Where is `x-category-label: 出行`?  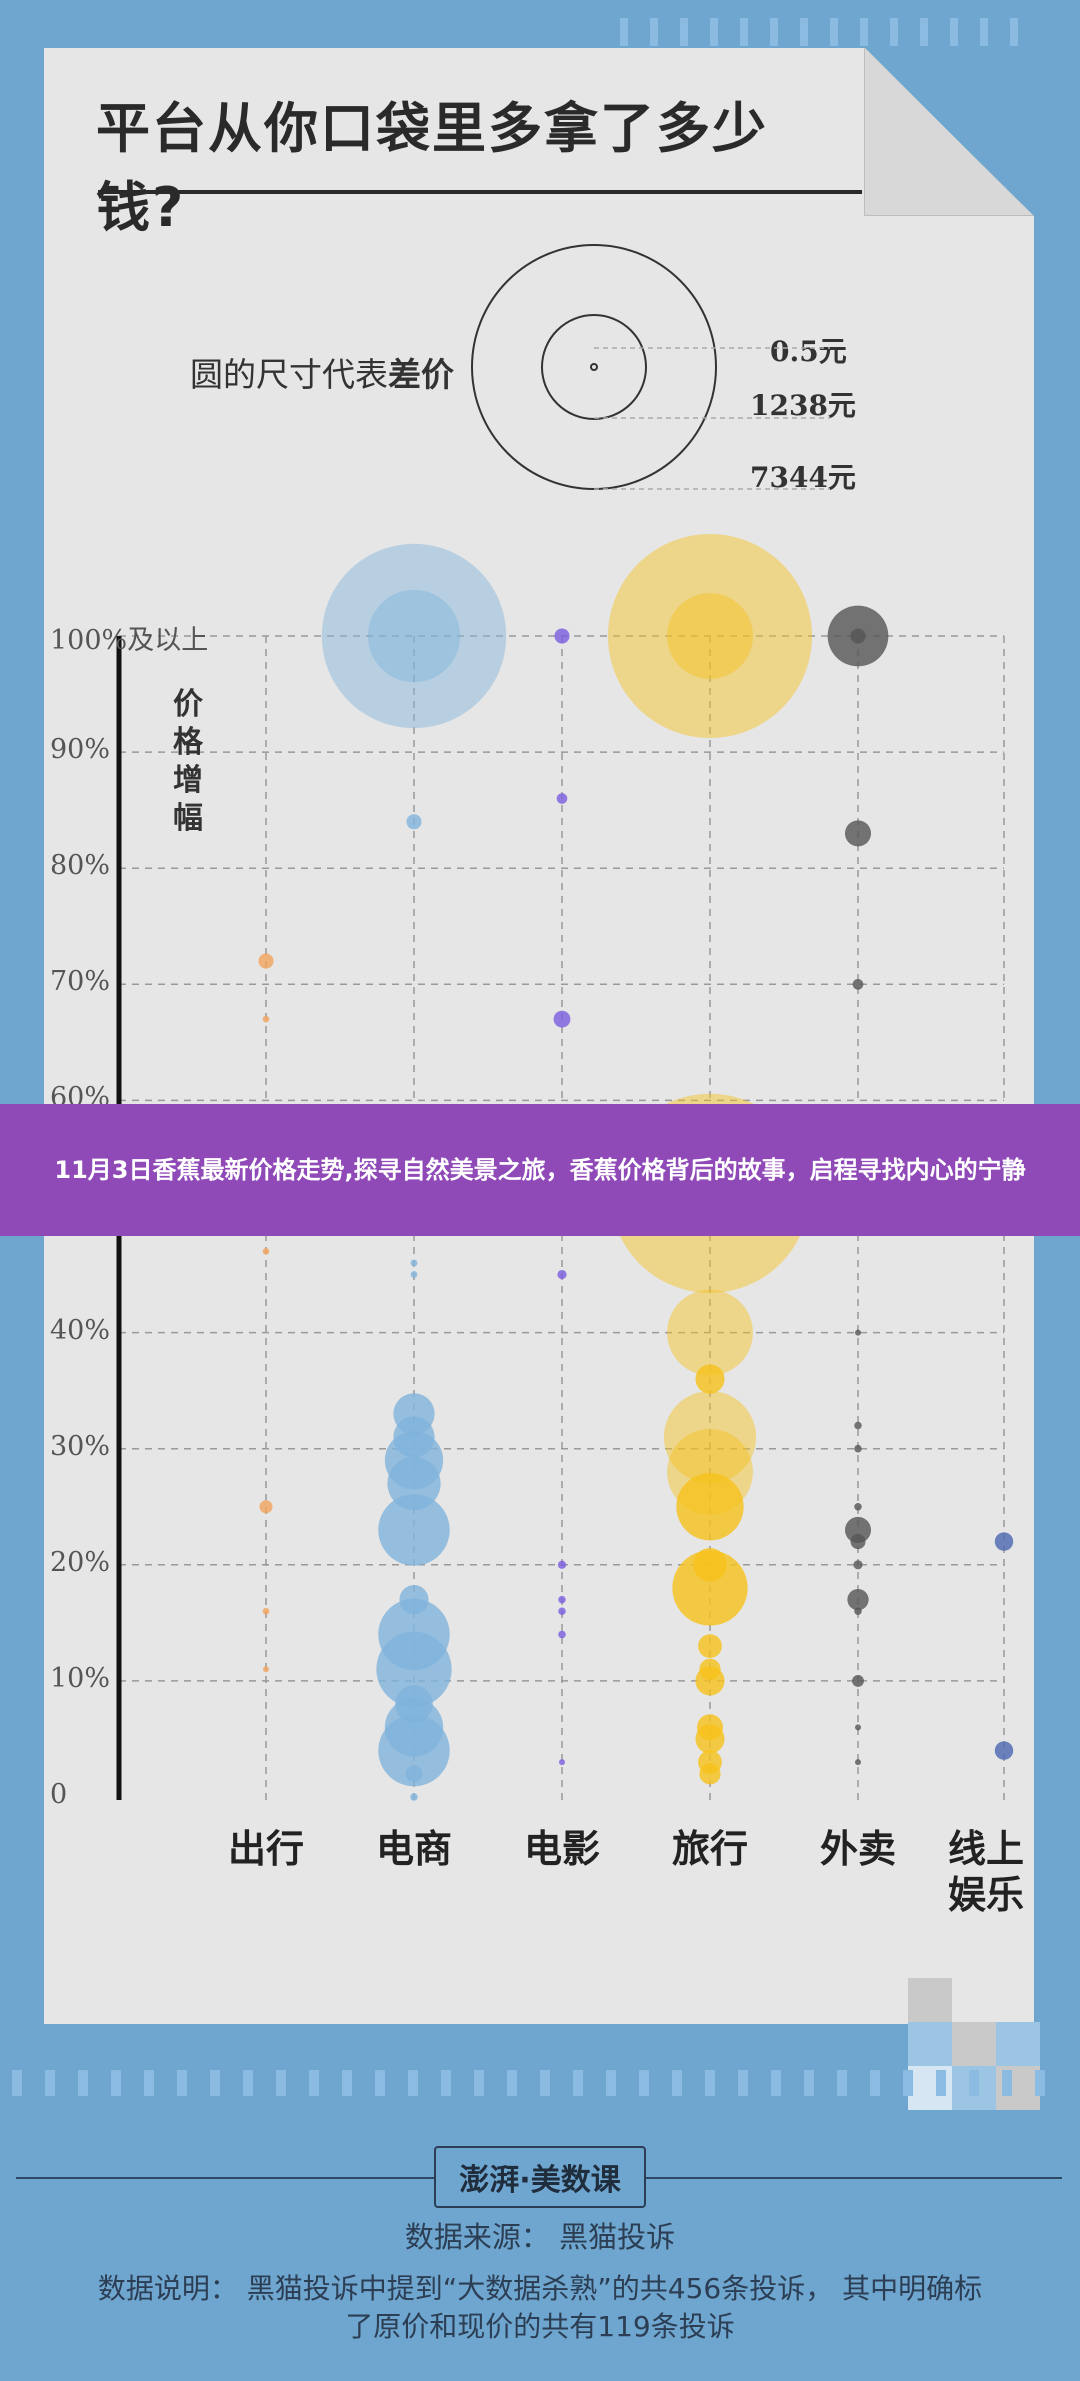 x-category-label: 出行 is located at coordinates (265, 1849).